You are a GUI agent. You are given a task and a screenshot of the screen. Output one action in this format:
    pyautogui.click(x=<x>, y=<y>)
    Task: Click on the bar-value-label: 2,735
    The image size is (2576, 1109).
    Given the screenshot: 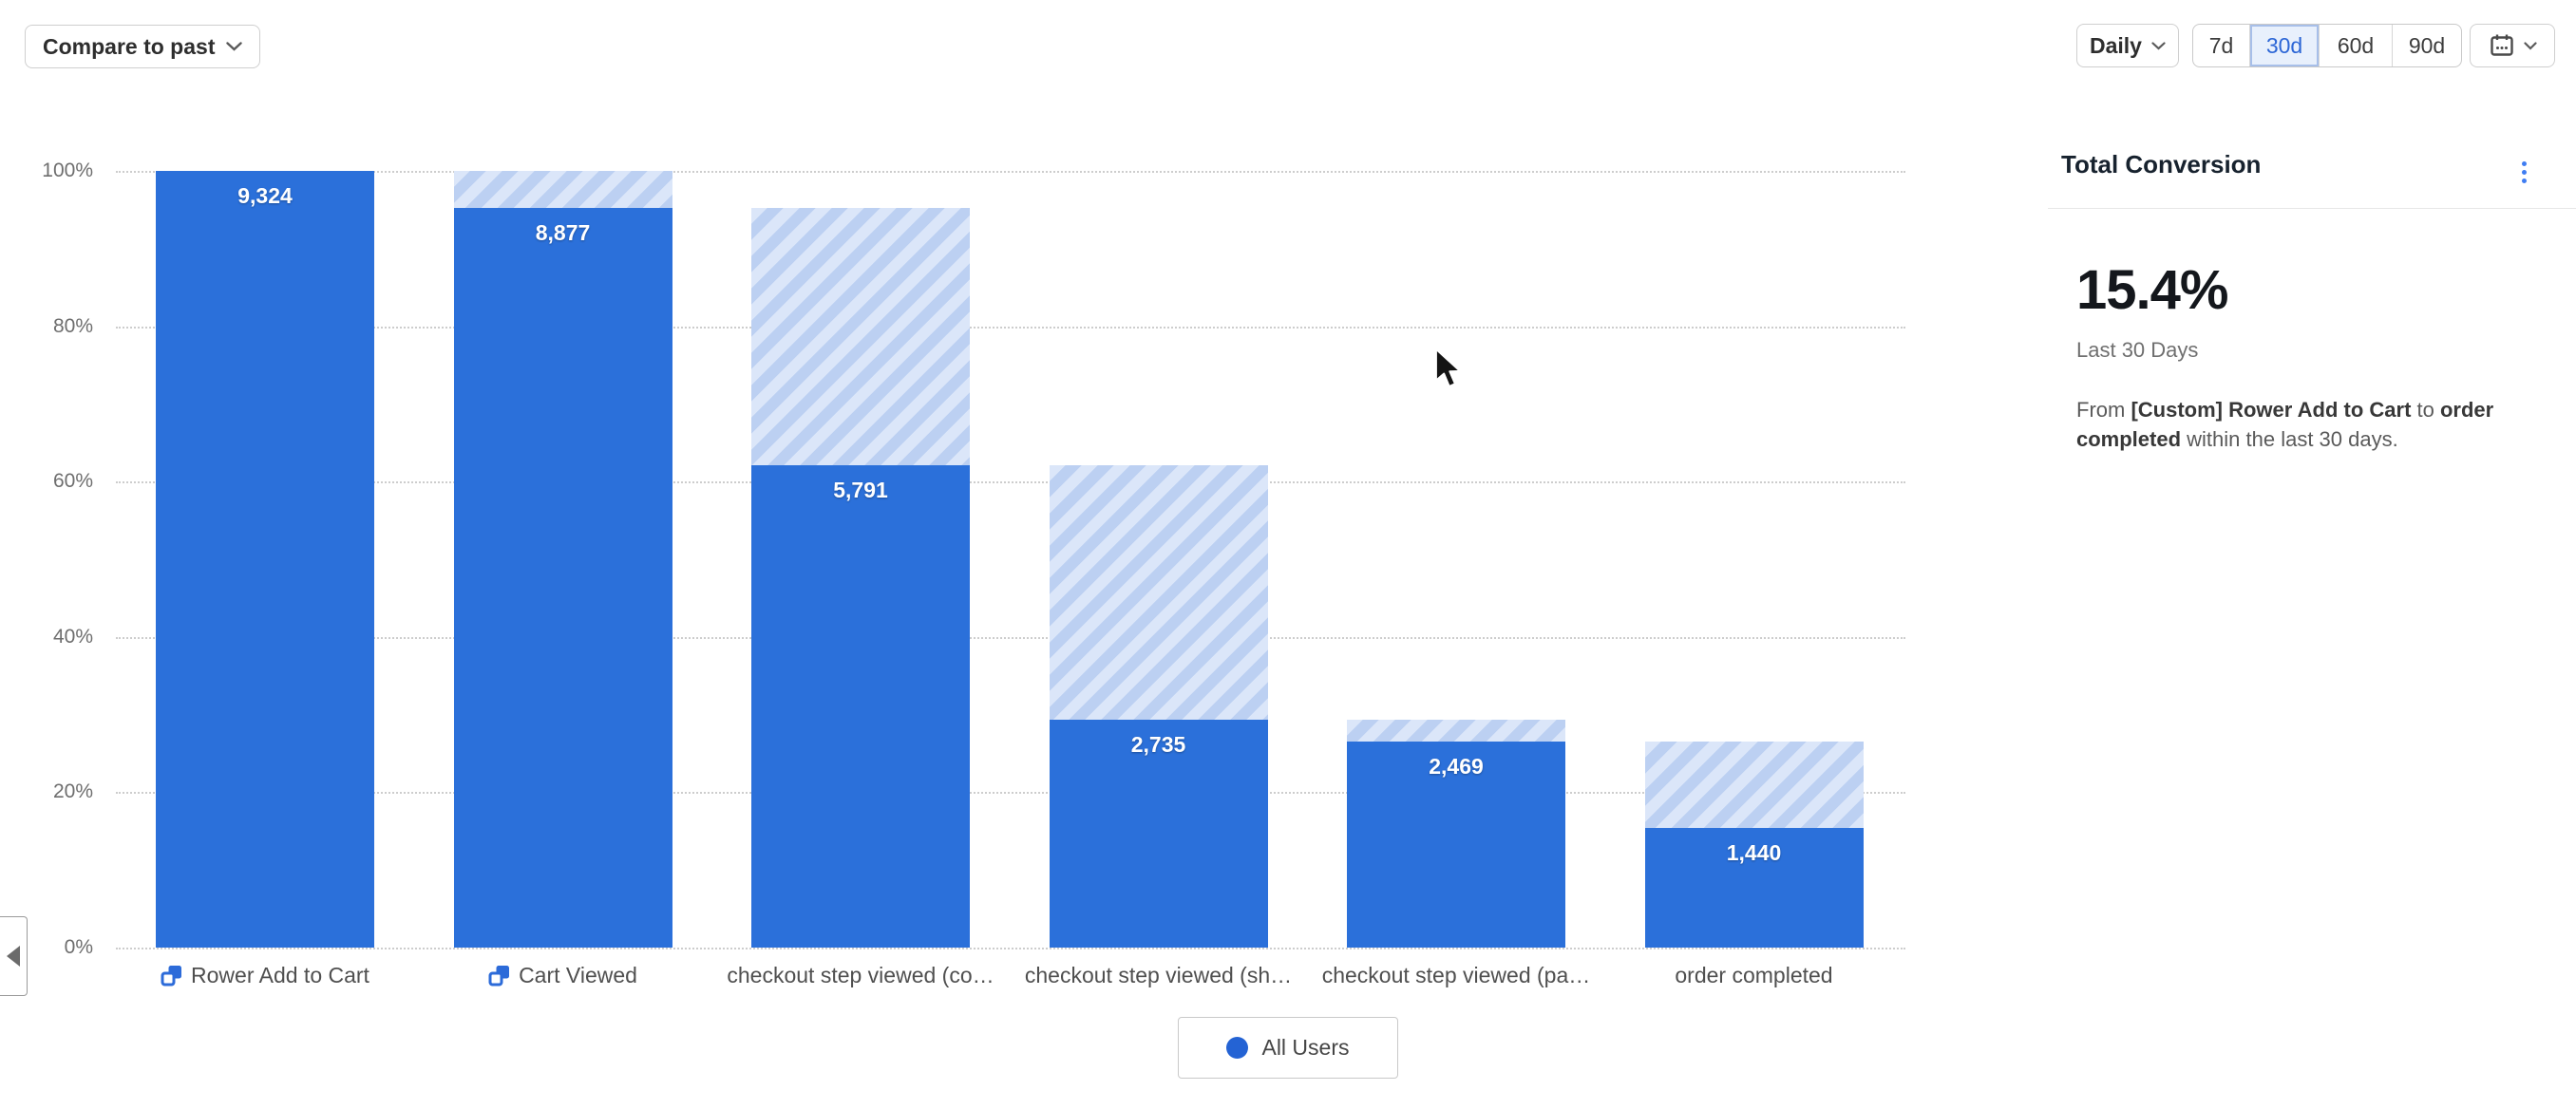 What is the action you would take?
    pyautogui.click(x=1158, y=745)
    